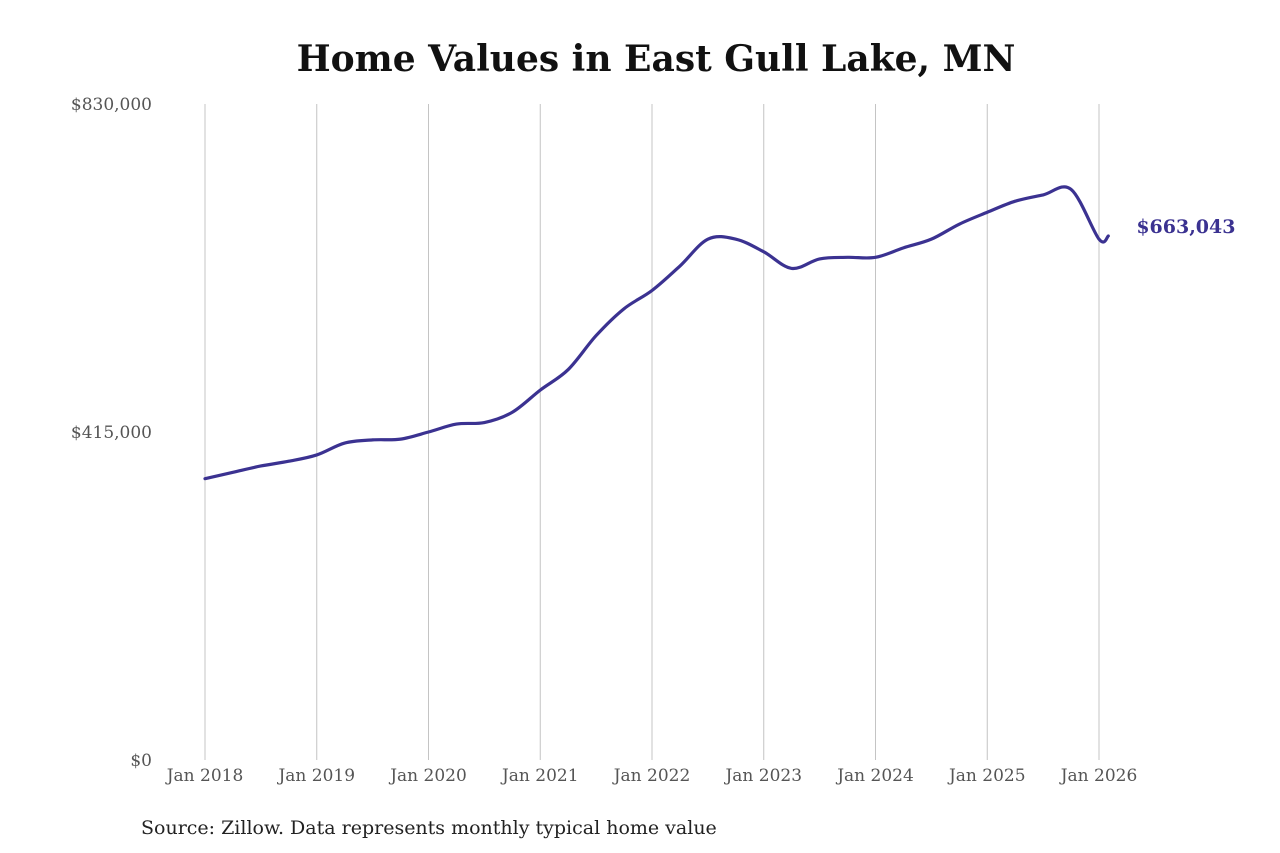 The image size is (1280, 853). What do you see at coordinates (874, 776) in the screenshot?
I see `x-tick-label-6: Jan 2024` at bounding box center [874, 776].